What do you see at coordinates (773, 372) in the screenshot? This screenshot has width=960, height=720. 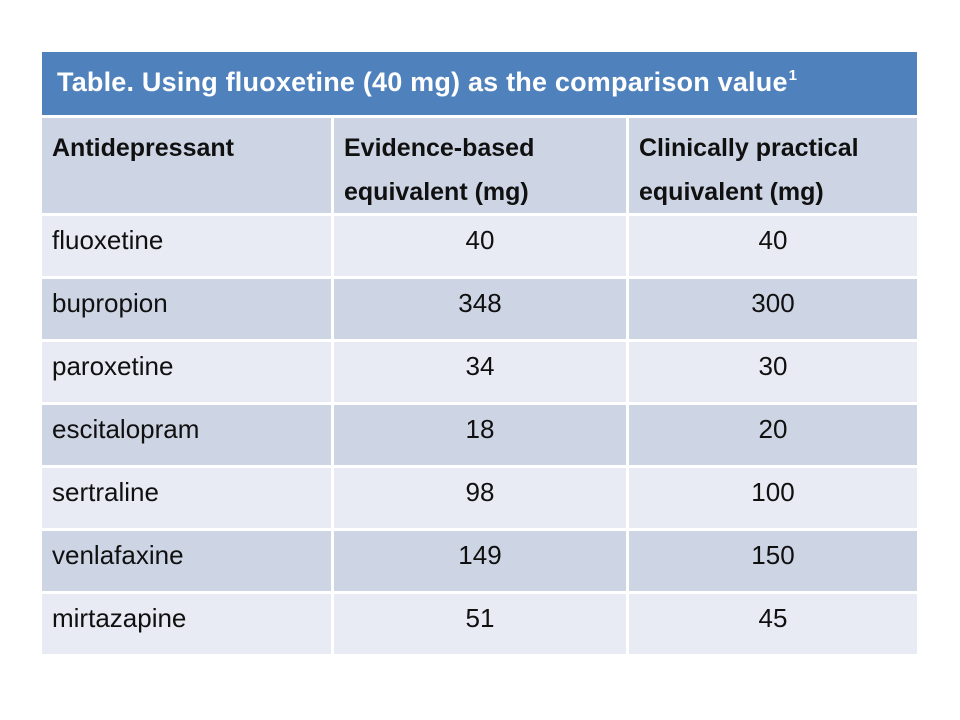 I see `practical-value-cell: 30` at bounding box center [773, 372].